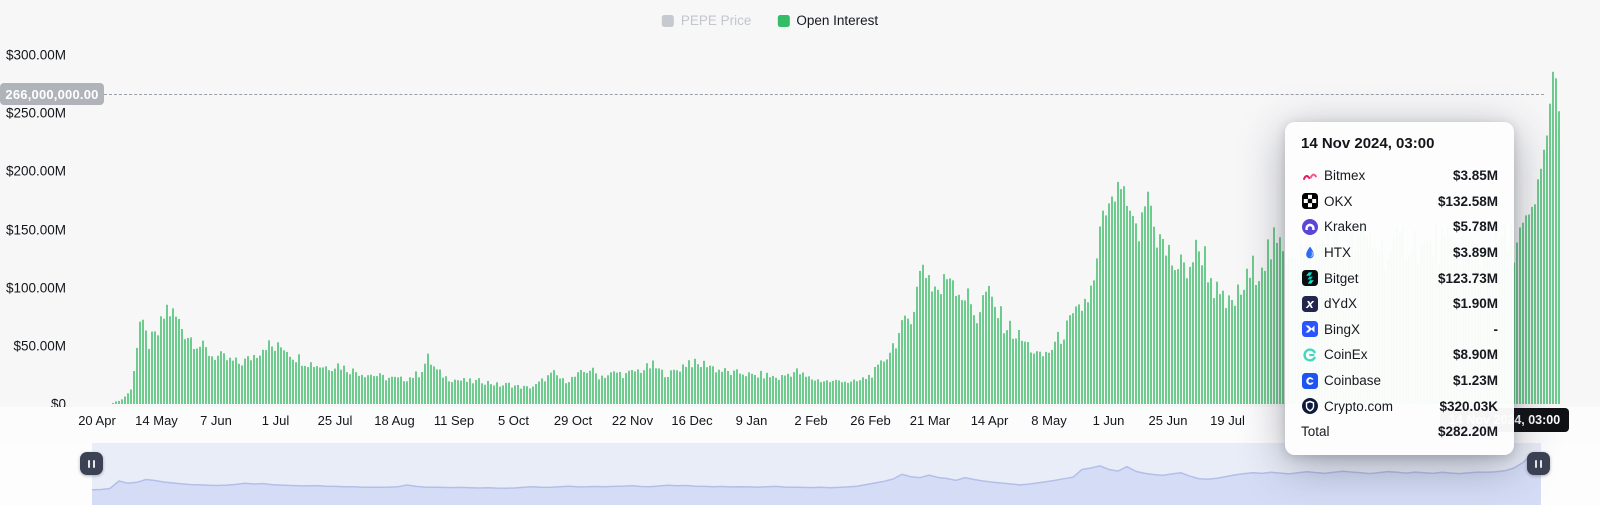 Image resolution: width=1600 pixels, height=505 pixels. I want to click on x-axis-label: 25 Jun, so click(1168, 420).